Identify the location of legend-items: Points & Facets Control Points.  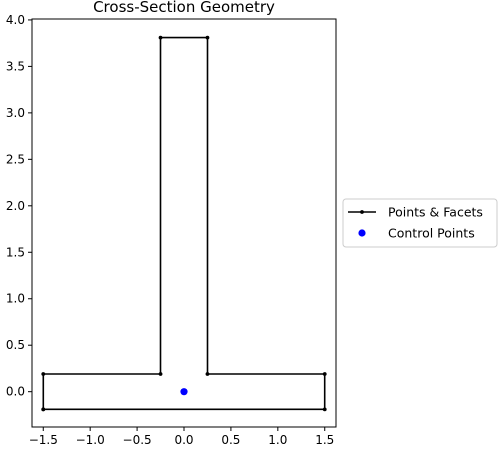
(415, 223).